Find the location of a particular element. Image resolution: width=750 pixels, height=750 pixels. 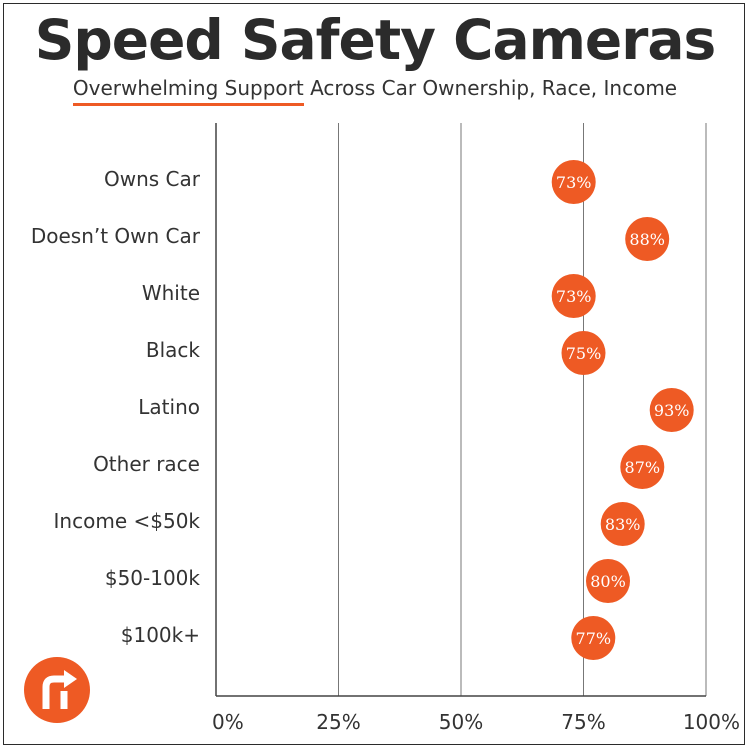

category-label: Owns Car is located at coordinates (152, 179).